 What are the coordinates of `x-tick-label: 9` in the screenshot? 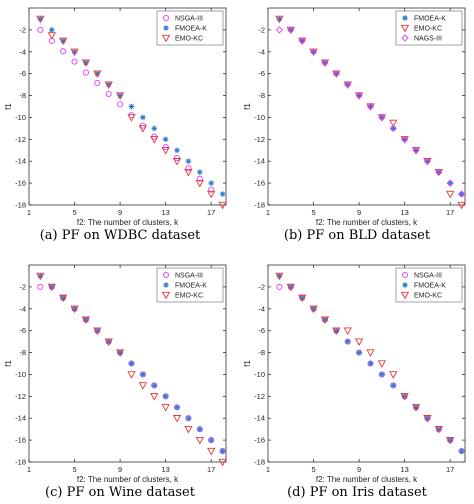 It's located at (120, 212).